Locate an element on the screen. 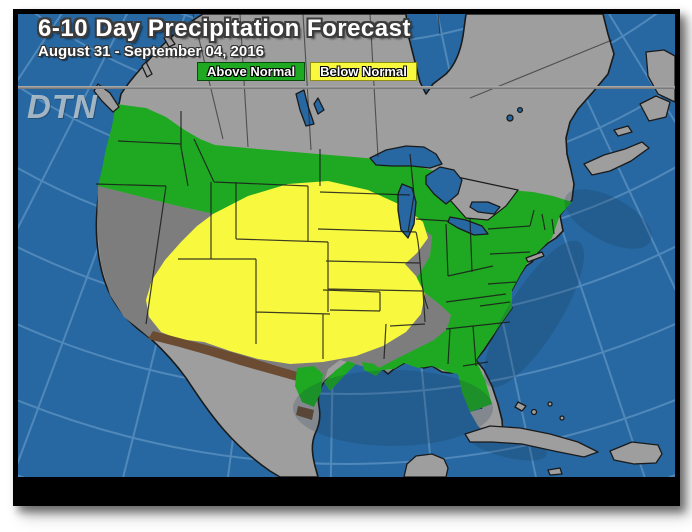  bottom-black-strip is located at coordinates (346, 489).